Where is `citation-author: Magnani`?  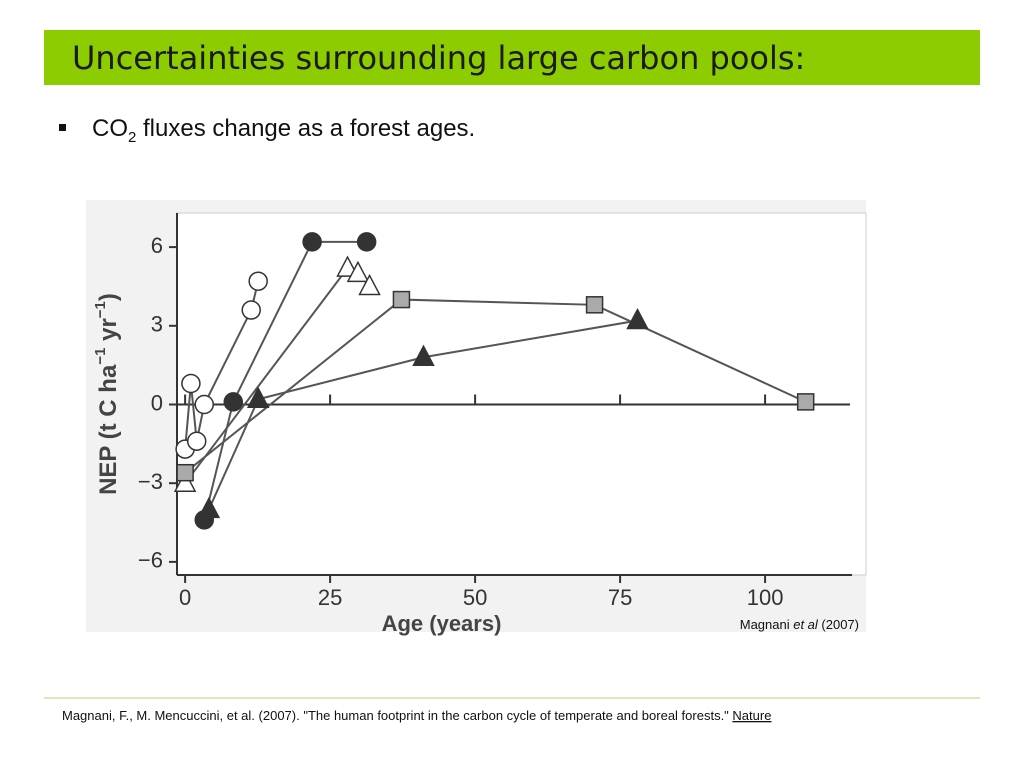
citation-author: Magnani is located at coordinates (766, 624).